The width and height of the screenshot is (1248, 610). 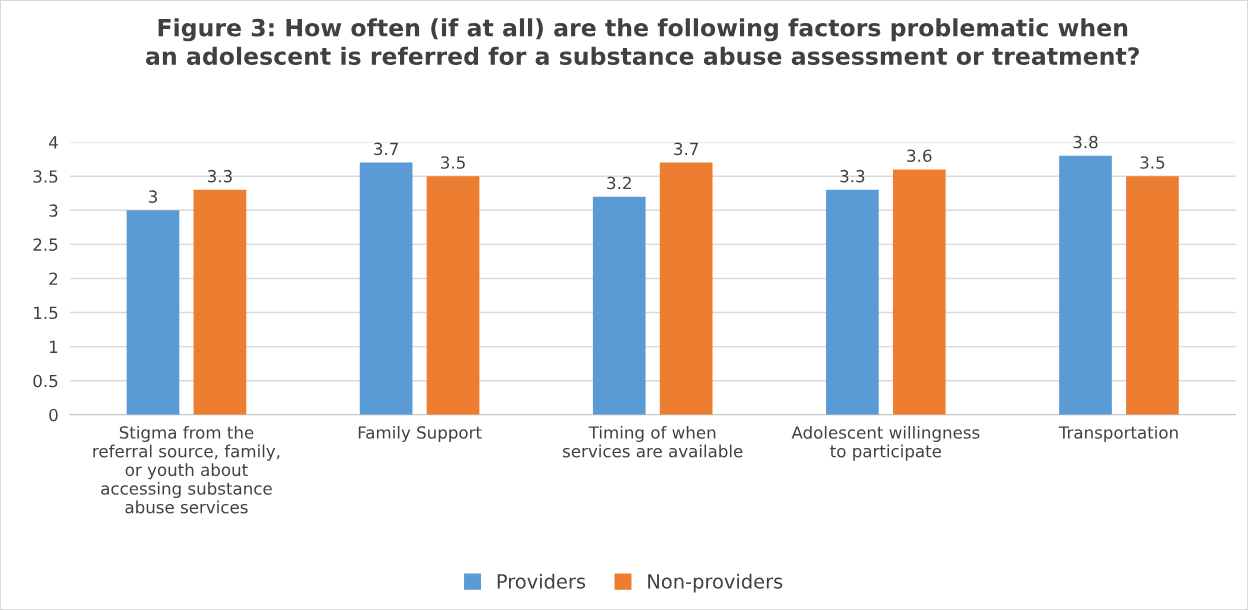 I want to click on y-tick-label: 2, so click(x=53, y=278).